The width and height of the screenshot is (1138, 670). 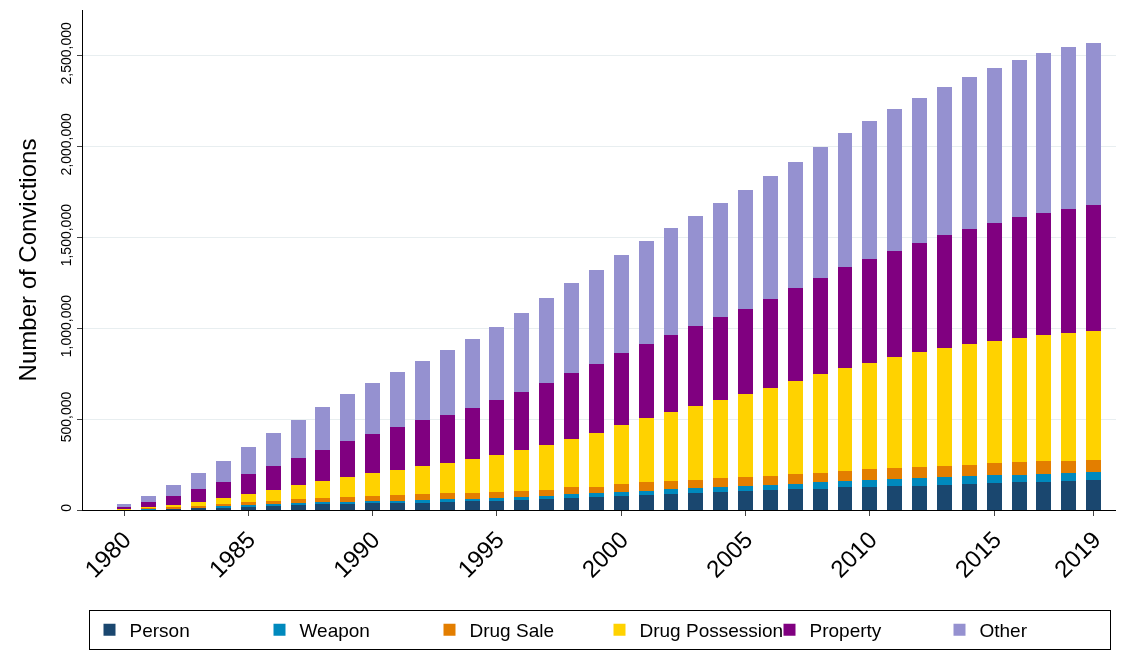 What do you see at coordinates (66, 417) in the screenshot?
I see `y-tick-label: 500,000` at bounding box center [66, 417].